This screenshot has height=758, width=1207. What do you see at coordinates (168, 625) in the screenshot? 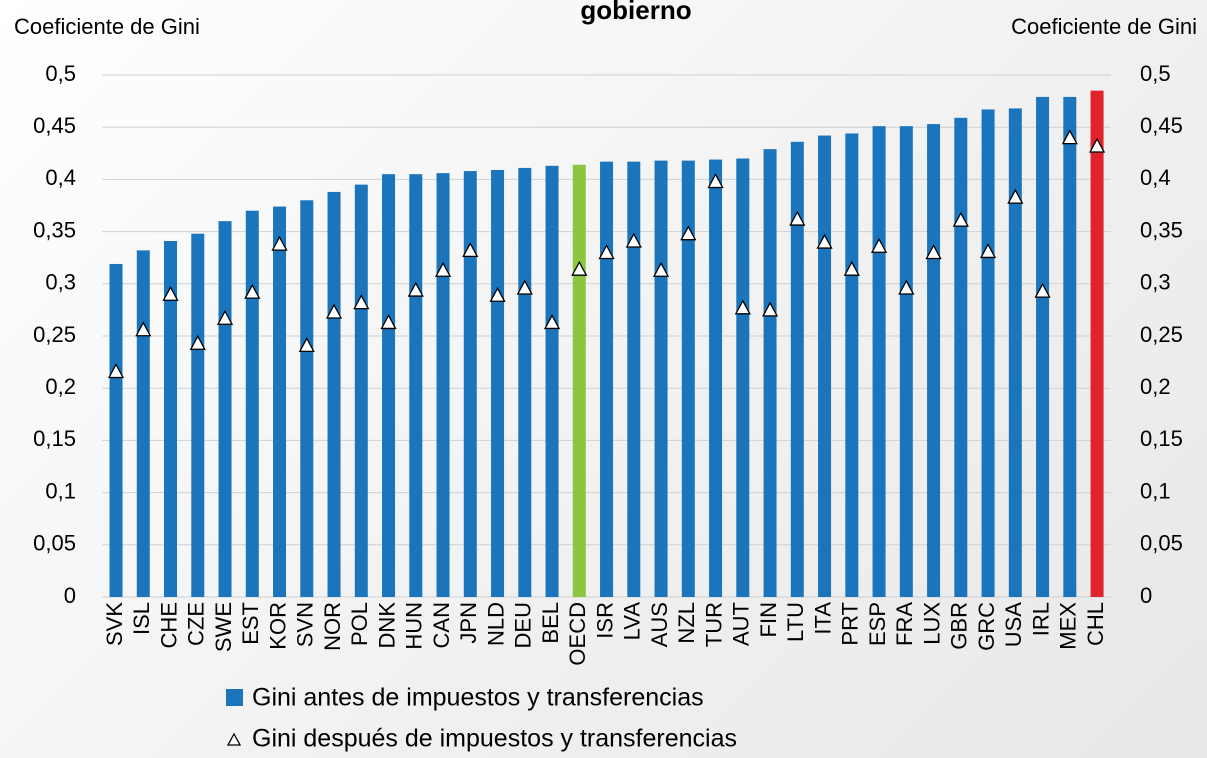
I see `x-tick-label: CHE` at bounding box center [168, 625].